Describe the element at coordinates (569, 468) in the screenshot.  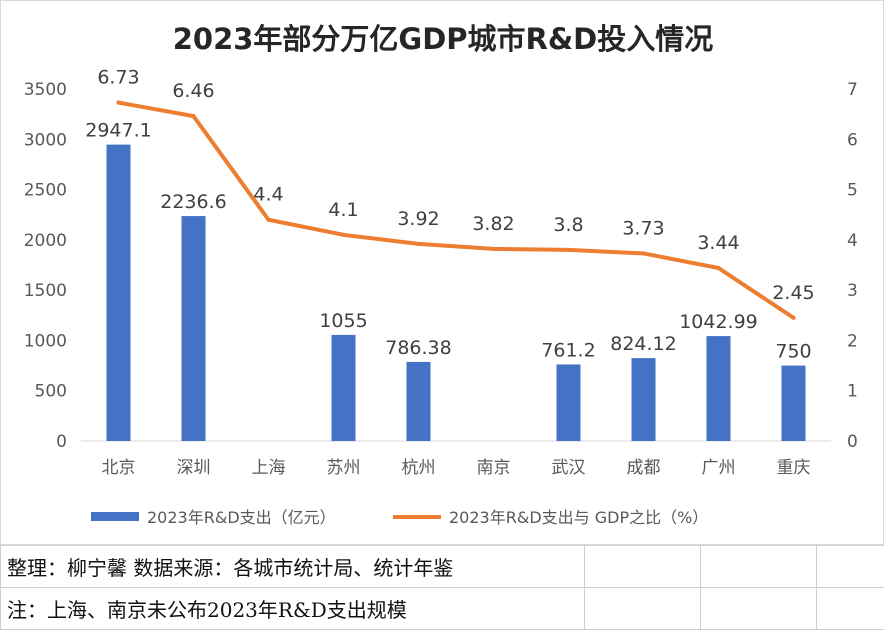
I see `category-label: 武汉` at that location.